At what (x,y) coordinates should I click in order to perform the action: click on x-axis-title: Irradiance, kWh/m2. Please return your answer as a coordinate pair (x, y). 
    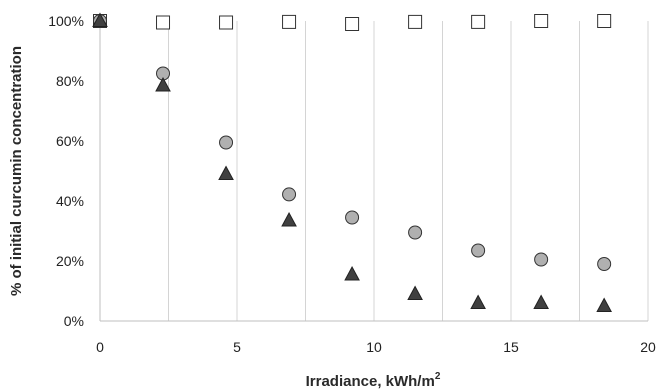
    Looking at the image, I should click on (373, 380).